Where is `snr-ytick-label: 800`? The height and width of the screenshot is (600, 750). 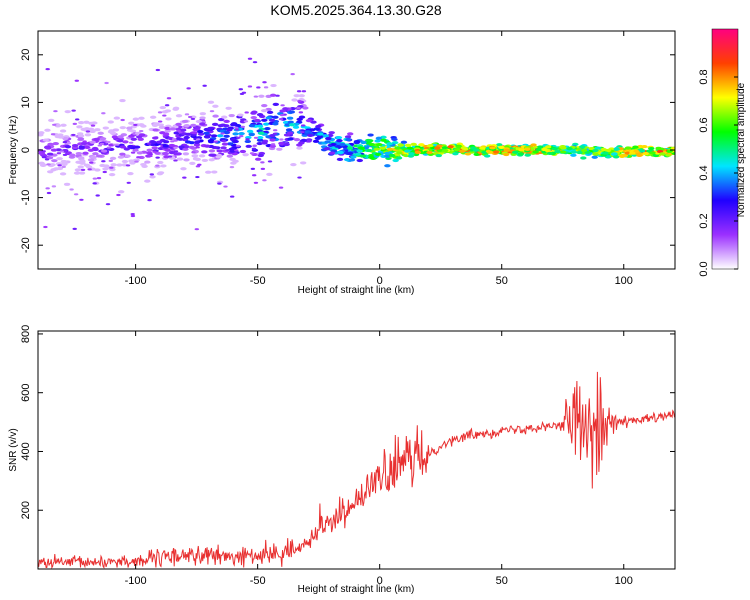
snr-ytick-label: 800 is located at coordinates (26, 334).